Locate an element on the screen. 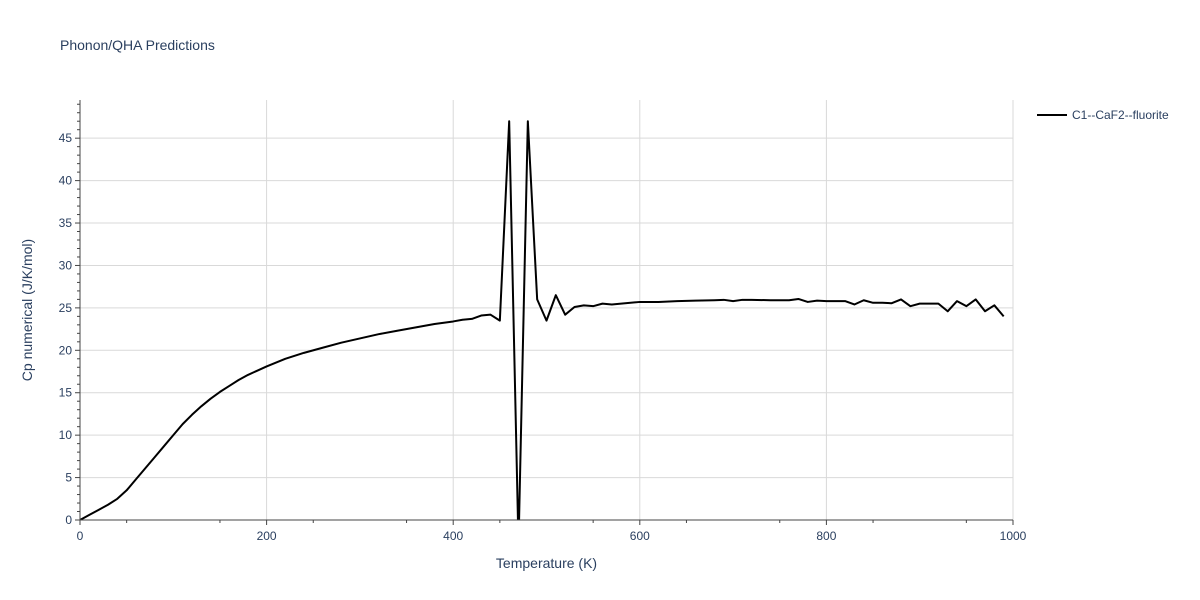 Image resolution: width=1200 pixels, height=600 pixels. y-tick-label: 0 is located at coordinates (68, 520).